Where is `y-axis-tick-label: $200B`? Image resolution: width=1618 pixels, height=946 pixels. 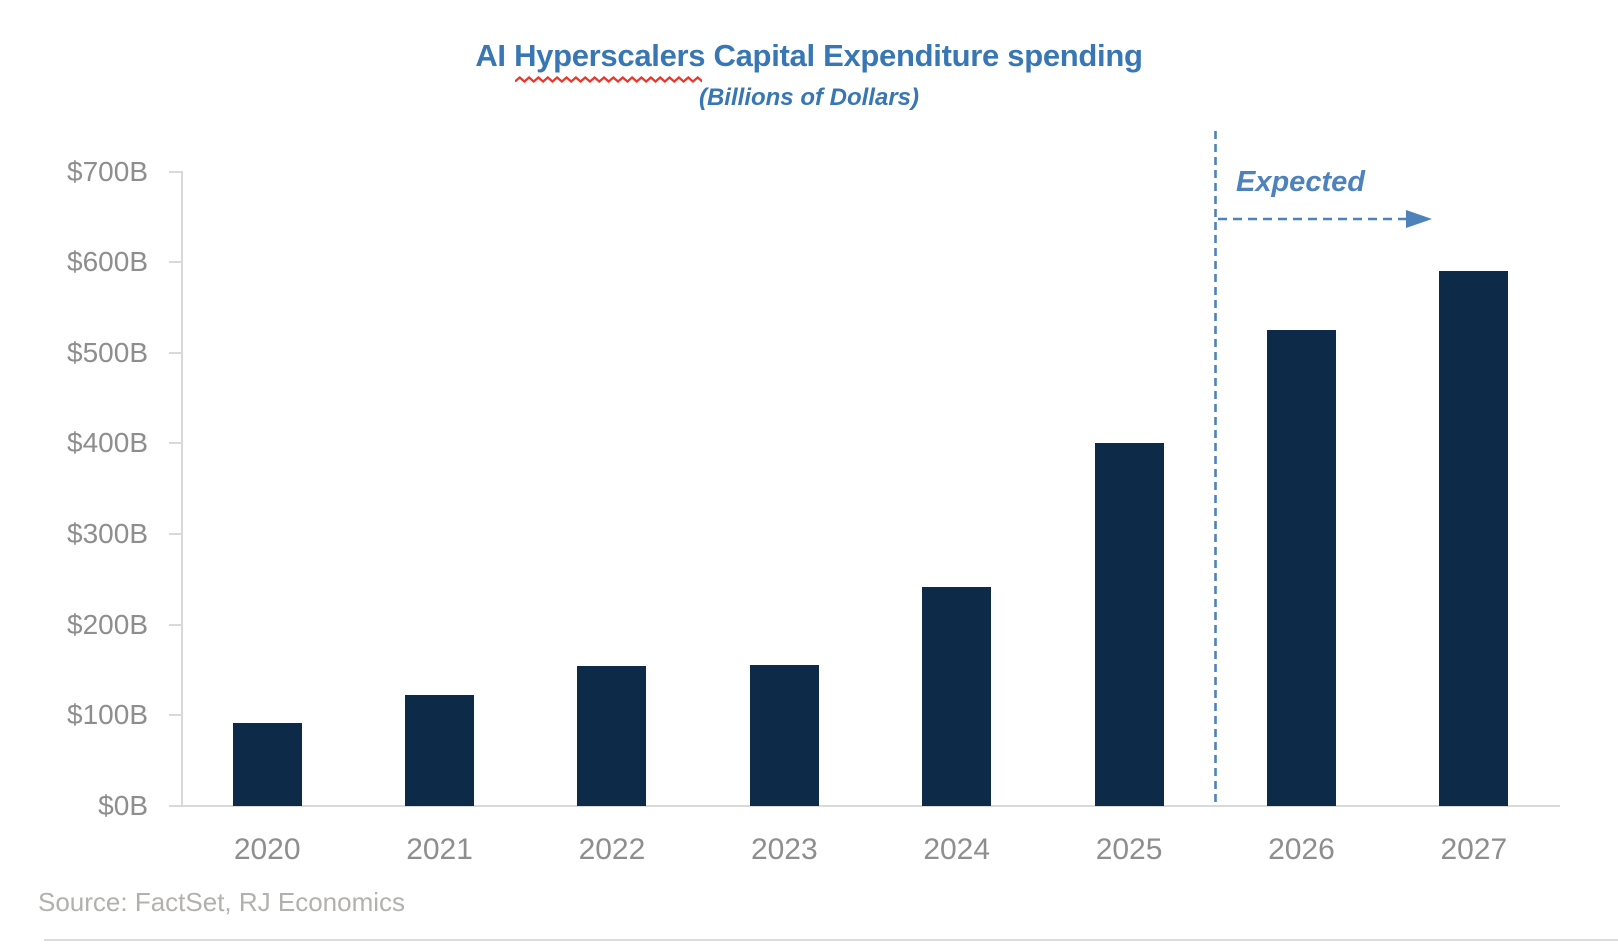 y-axis-tick-label: $200B is located at coordinates (107, 624).